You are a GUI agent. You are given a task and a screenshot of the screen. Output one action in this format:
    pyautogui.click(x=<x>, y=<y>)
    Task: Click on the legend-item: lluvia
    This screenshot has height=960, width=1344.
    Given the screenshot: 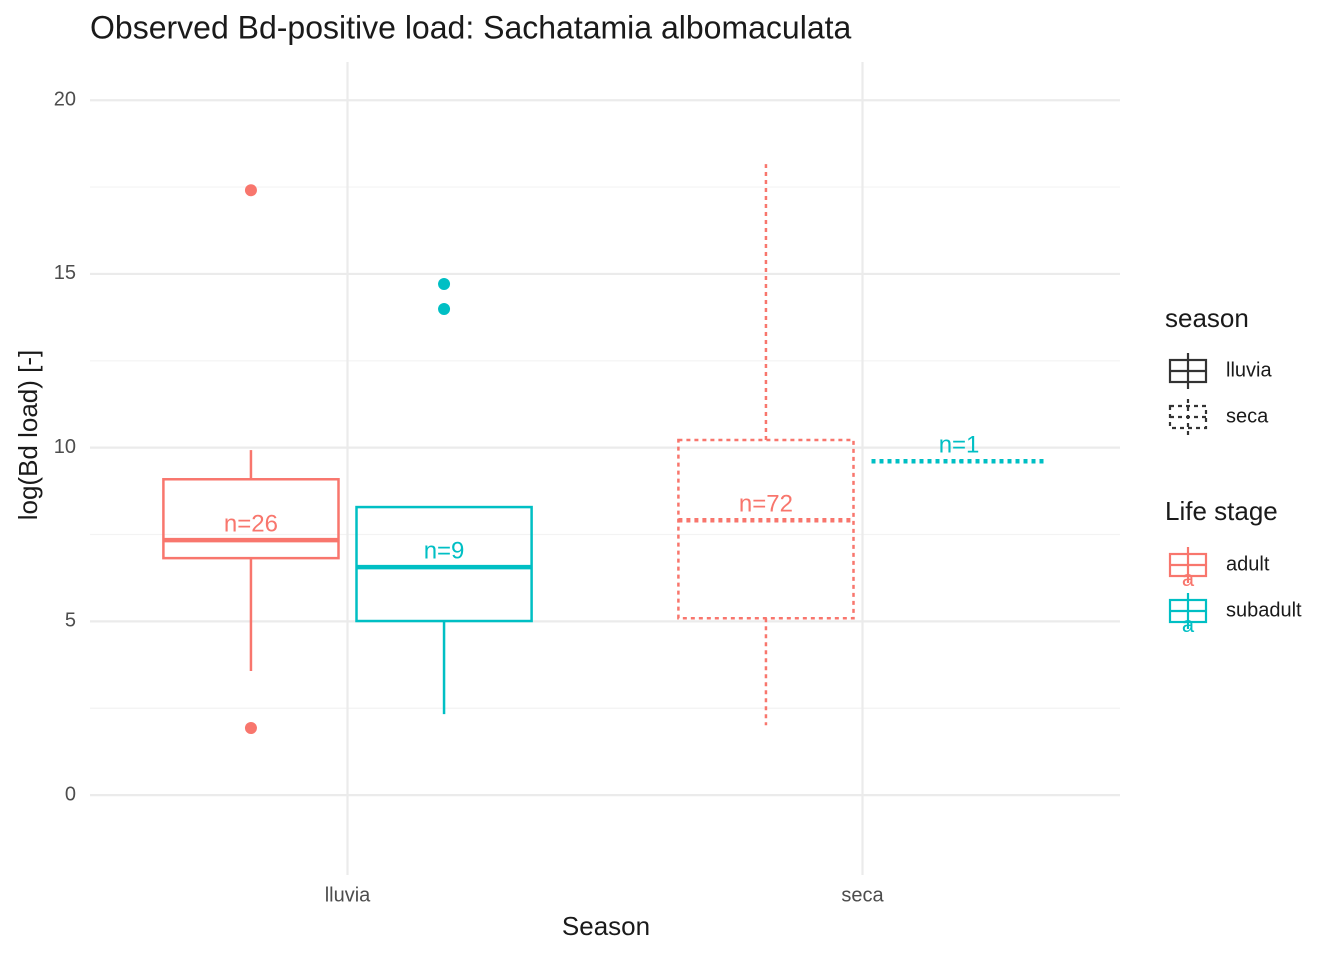 What is the action you would take?
    pyautogui.click(x=1220, y=371)
    